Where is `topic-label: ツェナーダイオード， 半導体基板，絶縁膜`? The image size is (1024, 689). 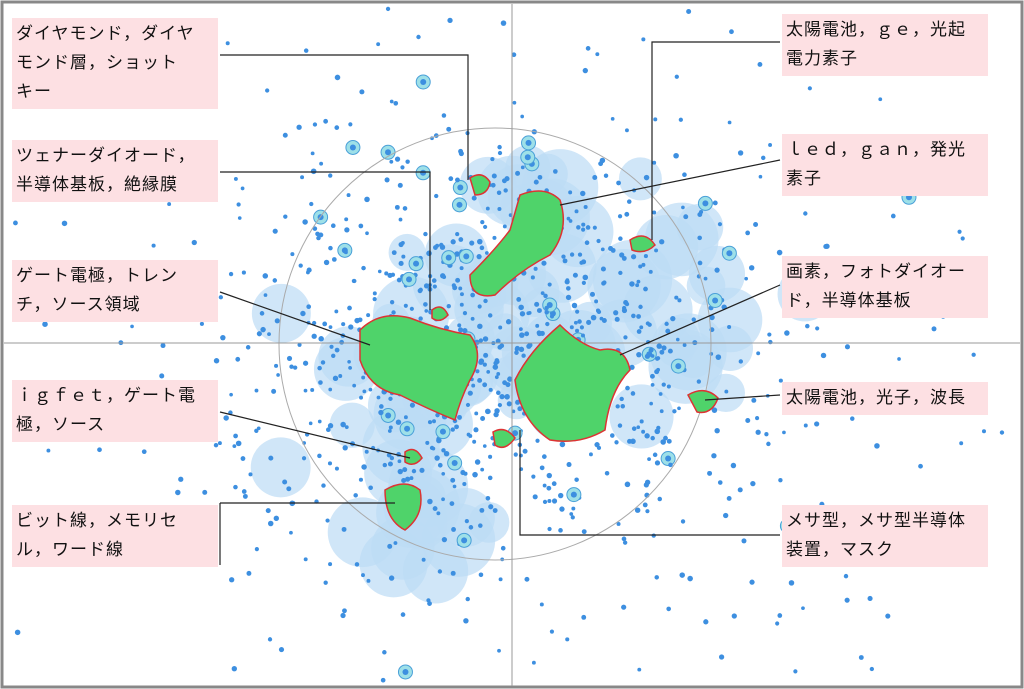
topic-label: ツェナーダイオード， 半導体基板，絶縁膜 is located at coordinates (115, 171).